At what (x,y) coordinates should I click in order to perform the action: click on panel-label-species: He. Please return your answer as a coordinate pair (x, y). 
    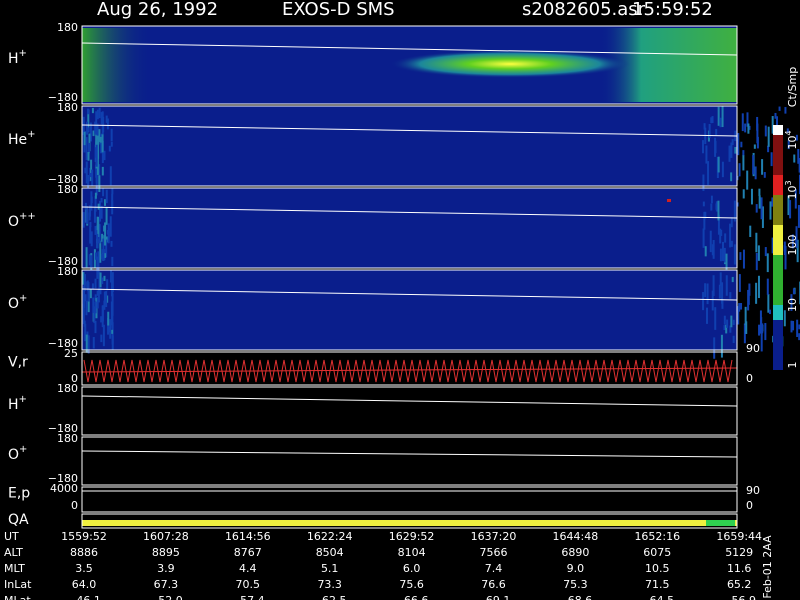
    Looking at the image, I should click on (17, 140).